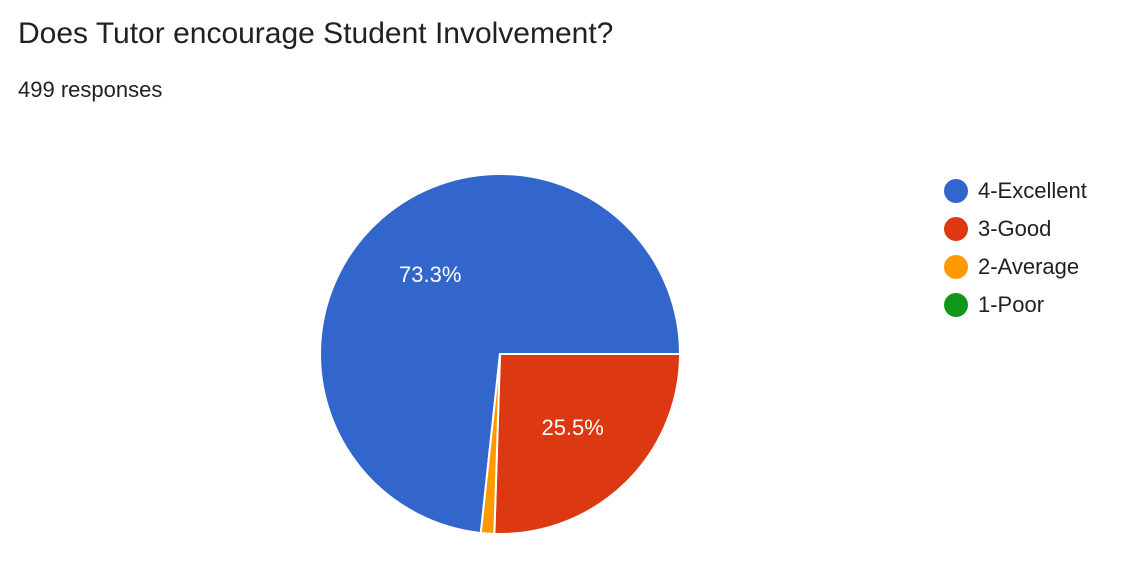 Image resolution: width=1139 pixels, height=569 pixels. I want to click on legend-label-average: 2-Average, so click(1029, 266).